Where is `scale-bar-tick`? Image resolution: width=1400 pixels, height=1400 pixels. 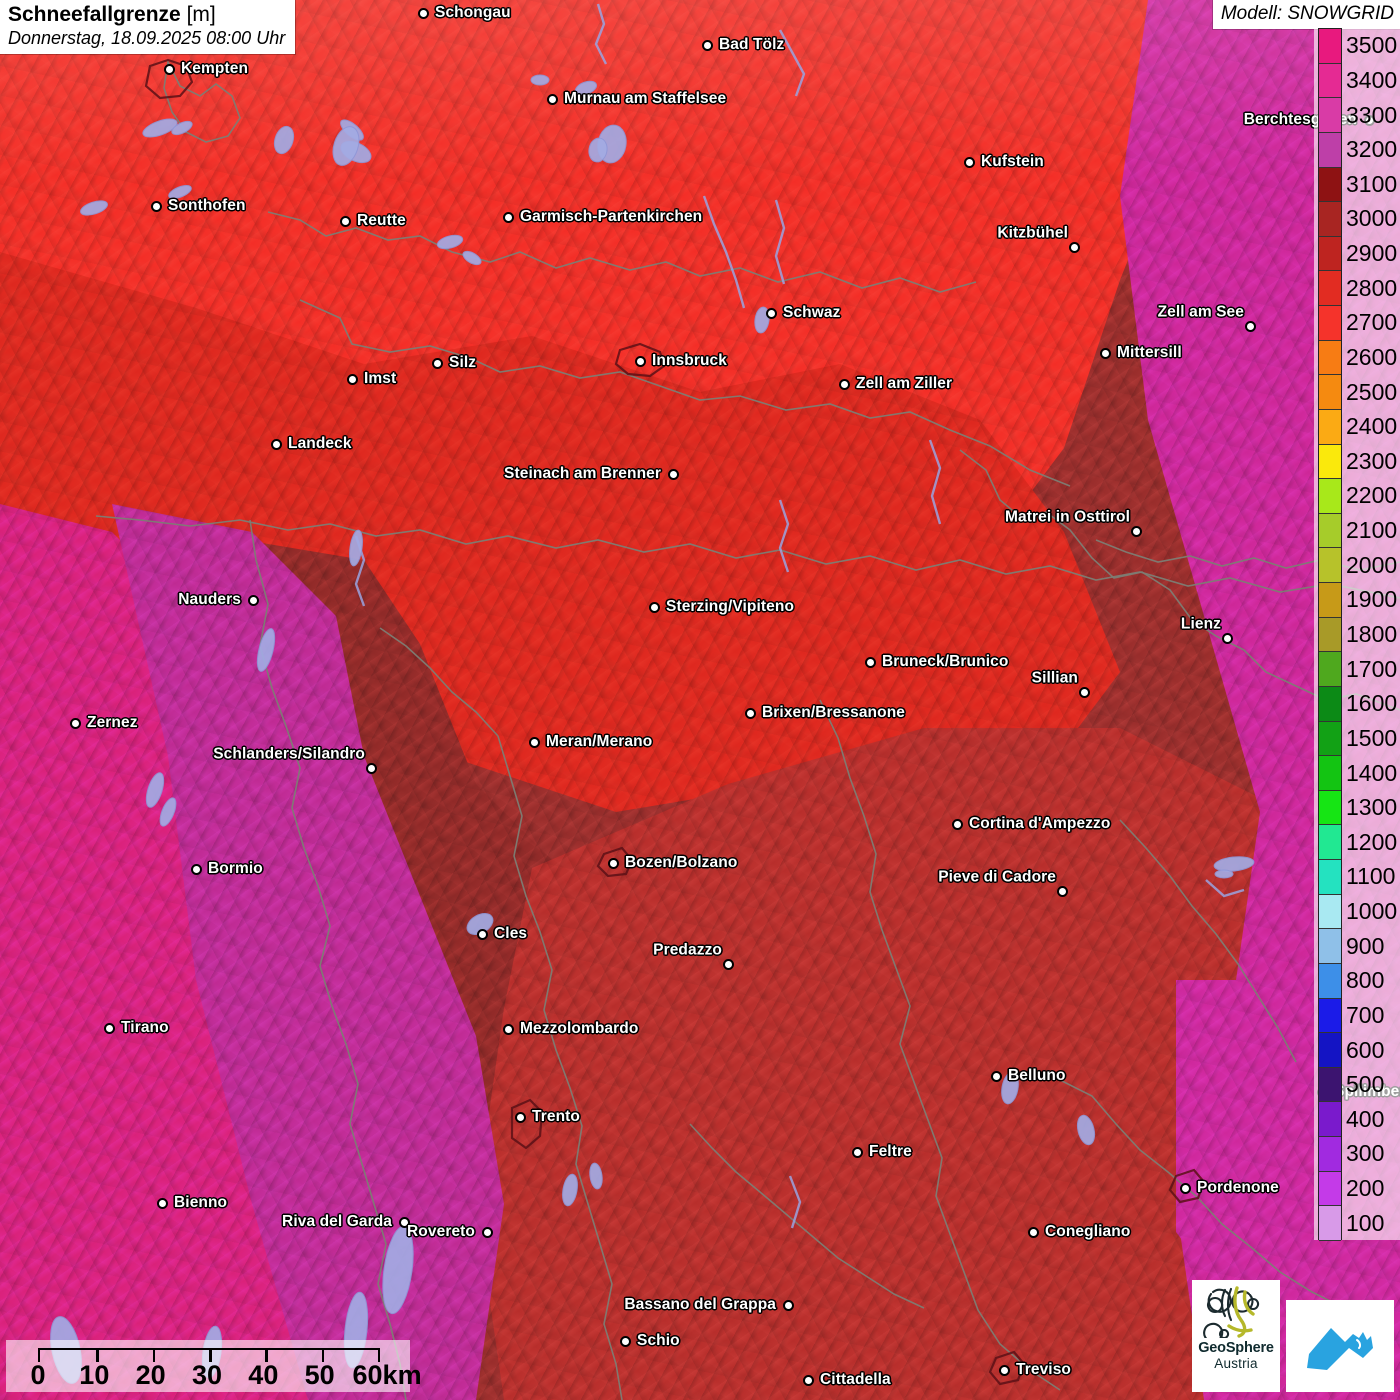
scale-bar-tick is located at coordinates (266, 1356).